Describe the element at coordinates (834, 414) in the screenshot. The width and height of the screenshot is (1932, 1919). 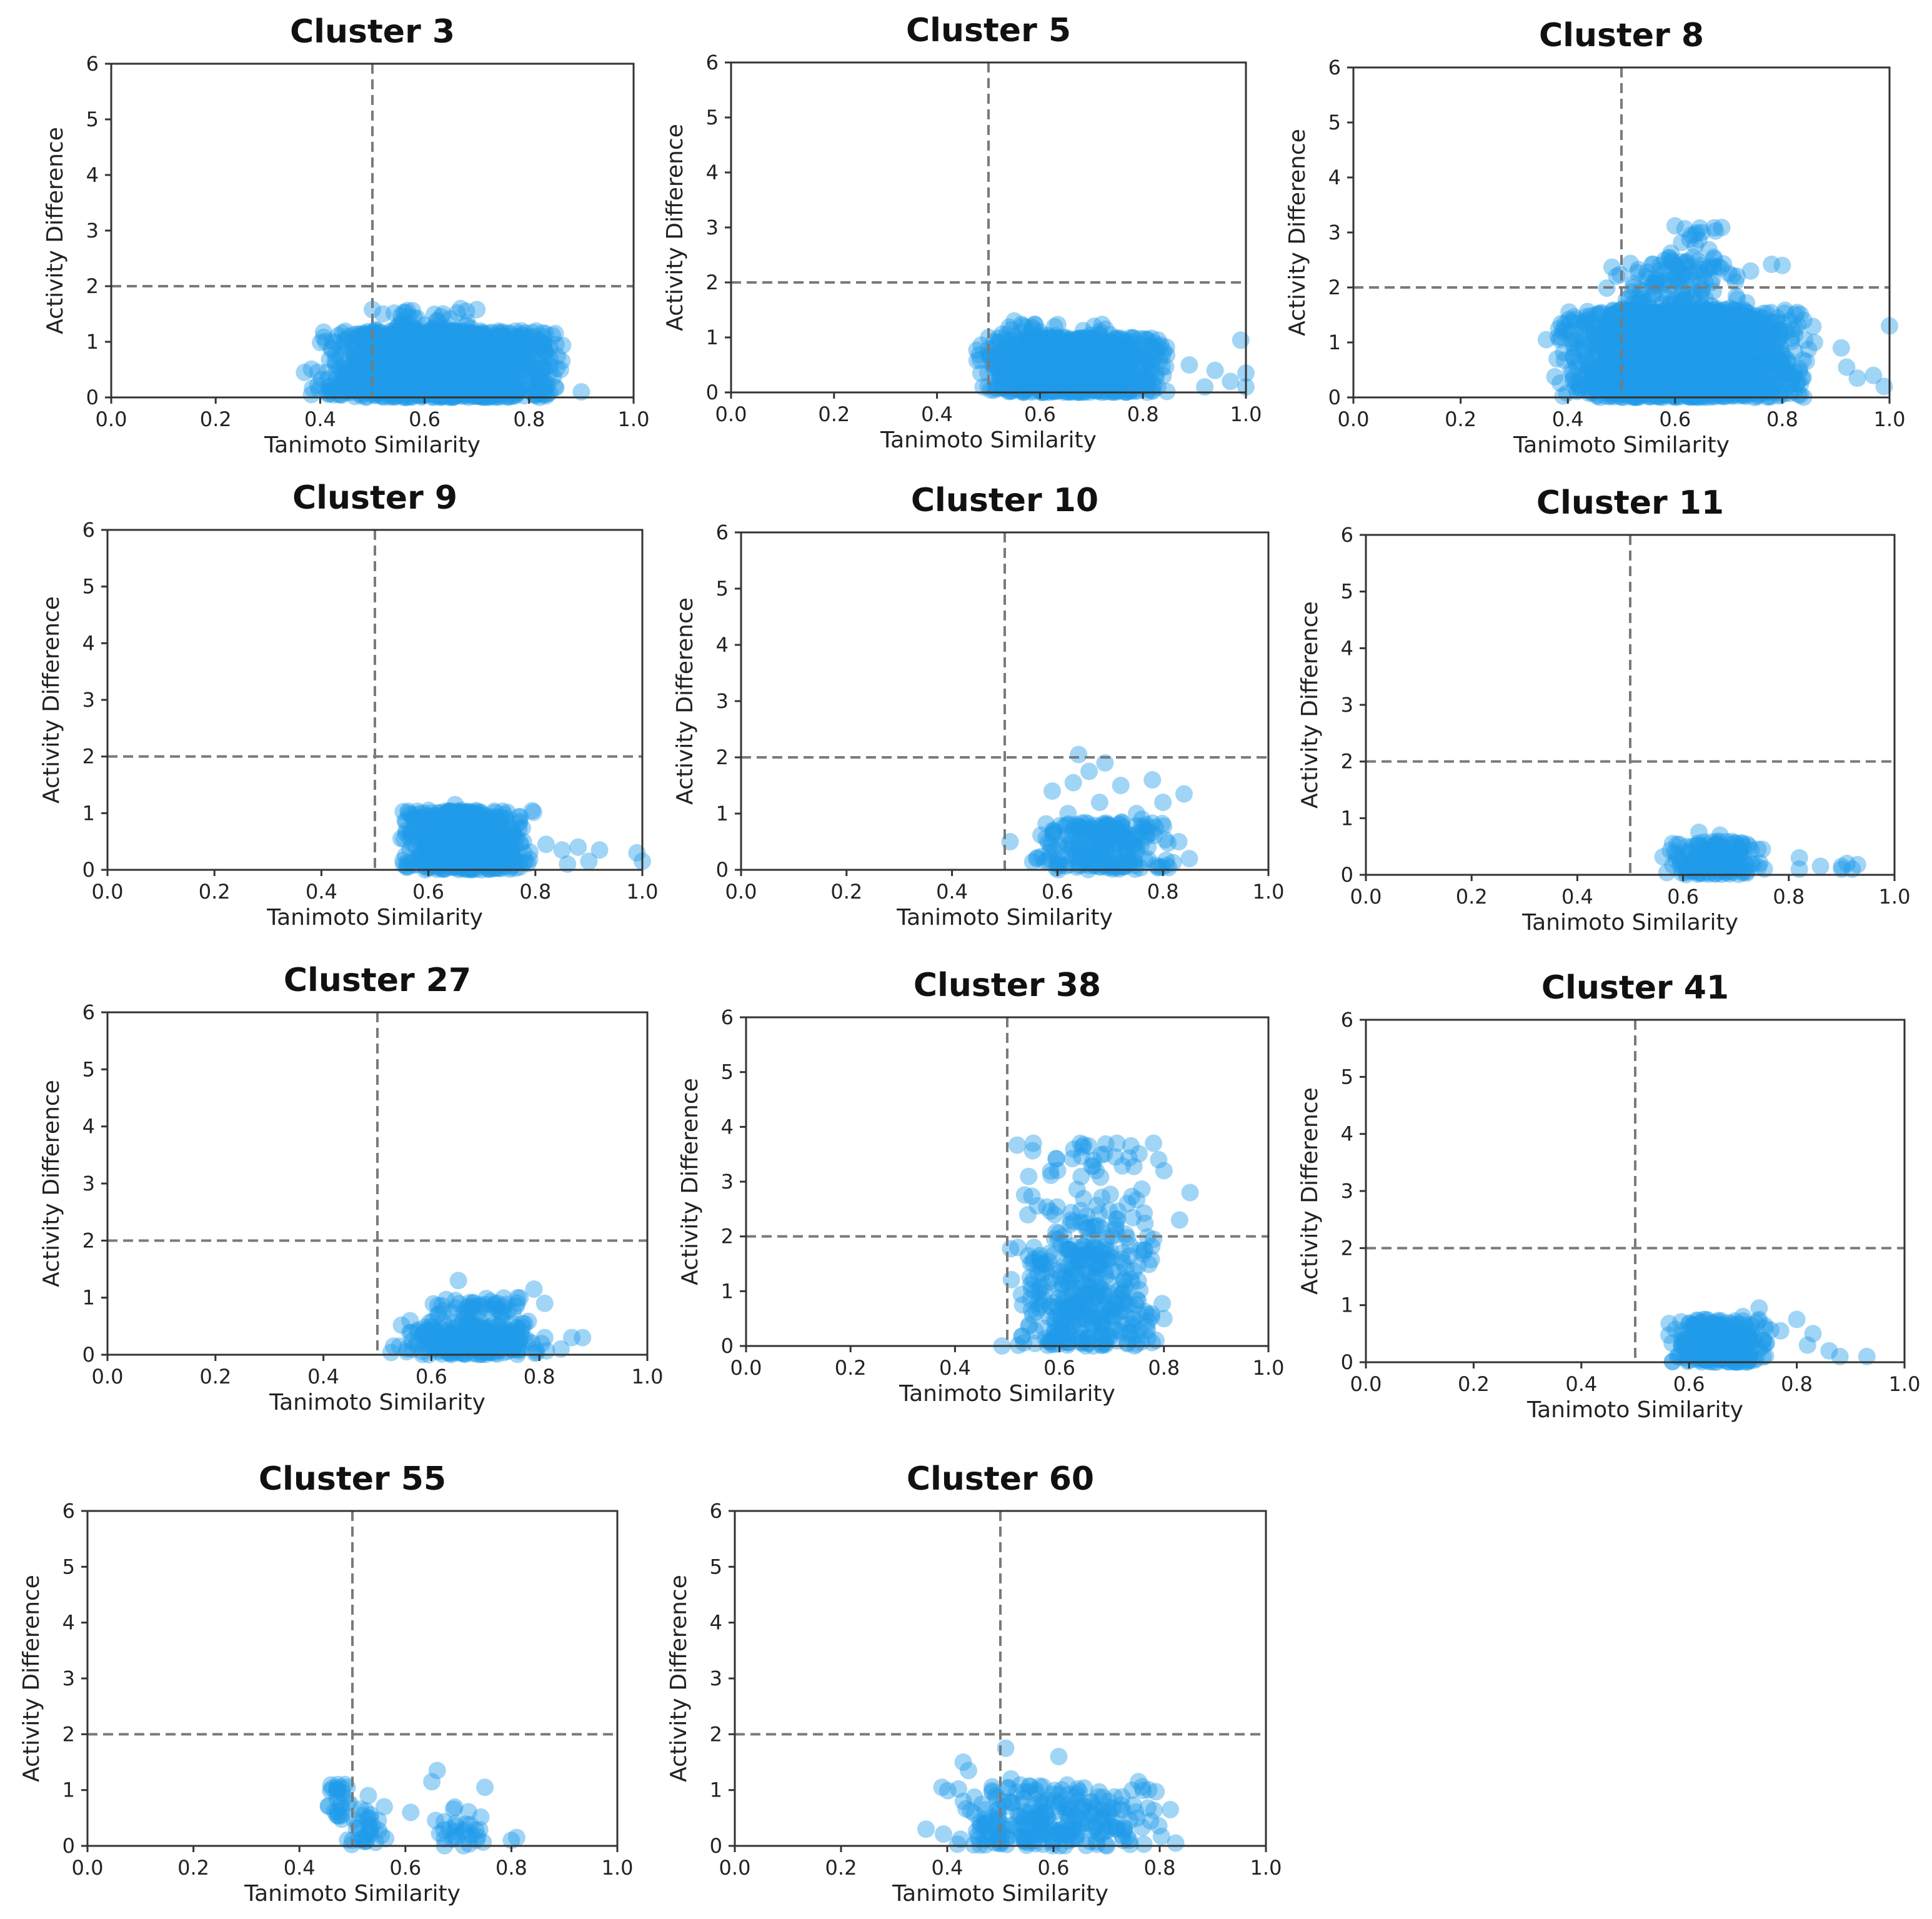
I see `x-tick-label: 0.2` at that location.